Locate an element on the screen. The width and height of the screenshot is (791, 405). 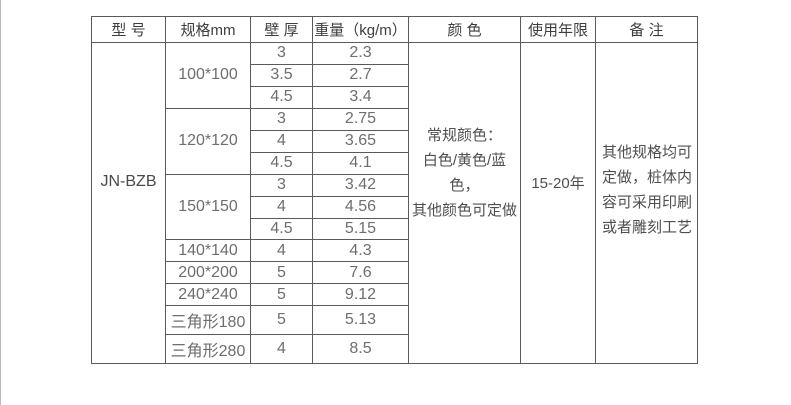
column-header-model: 型 号 is located at coordinates (128, 29).